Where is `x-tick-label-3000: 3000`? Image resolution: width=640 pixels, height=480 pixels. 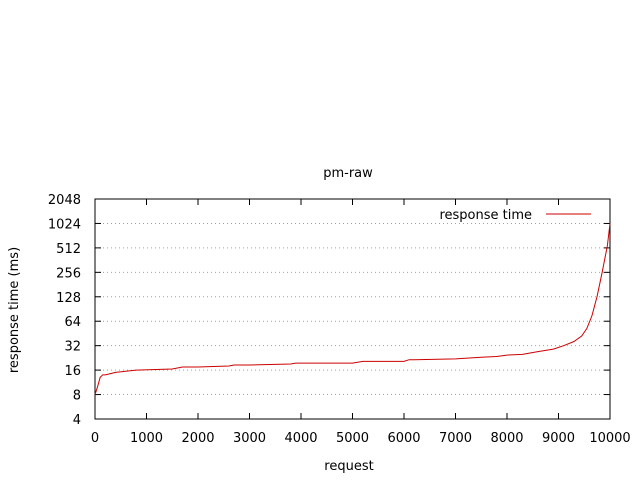
x-tick-label-3000: 3000 is located at coordinates (249, 438).